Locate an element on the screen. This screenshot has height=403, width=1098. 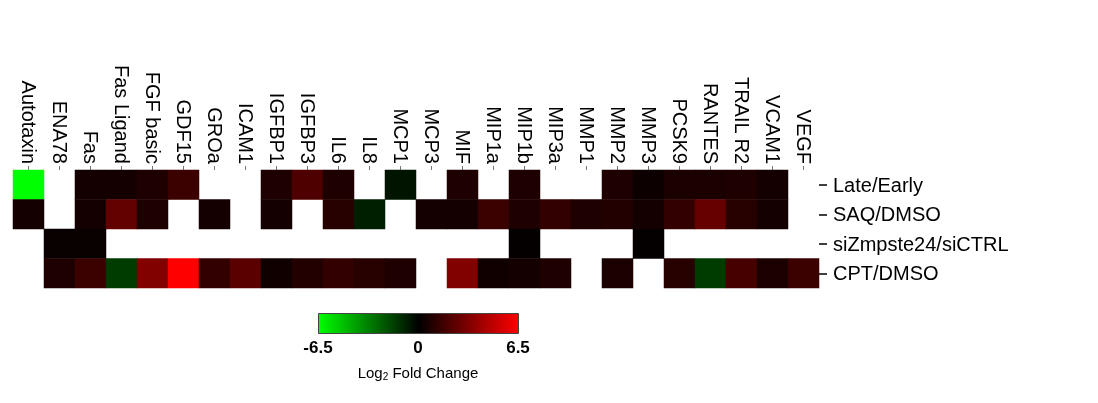
y-tick-label: Late/Early is located at coordinates (878, 184).